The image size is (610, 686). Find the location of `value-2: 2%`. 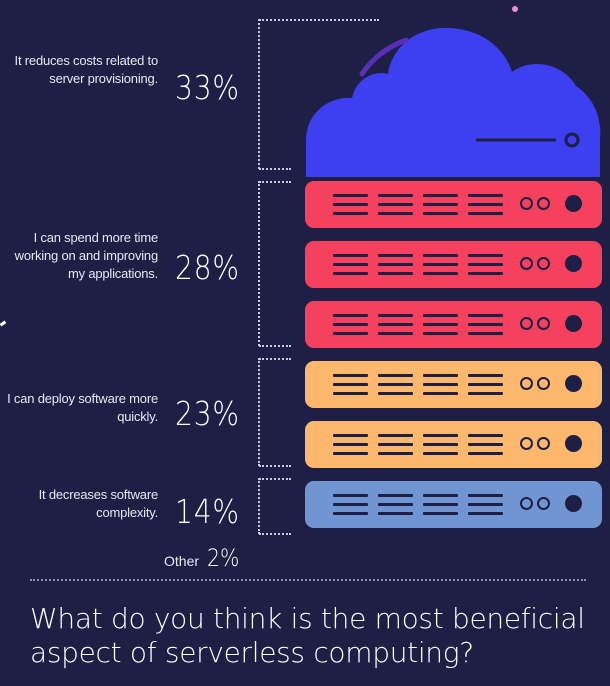

value-2: 2% is located at coordinates (223, 558).